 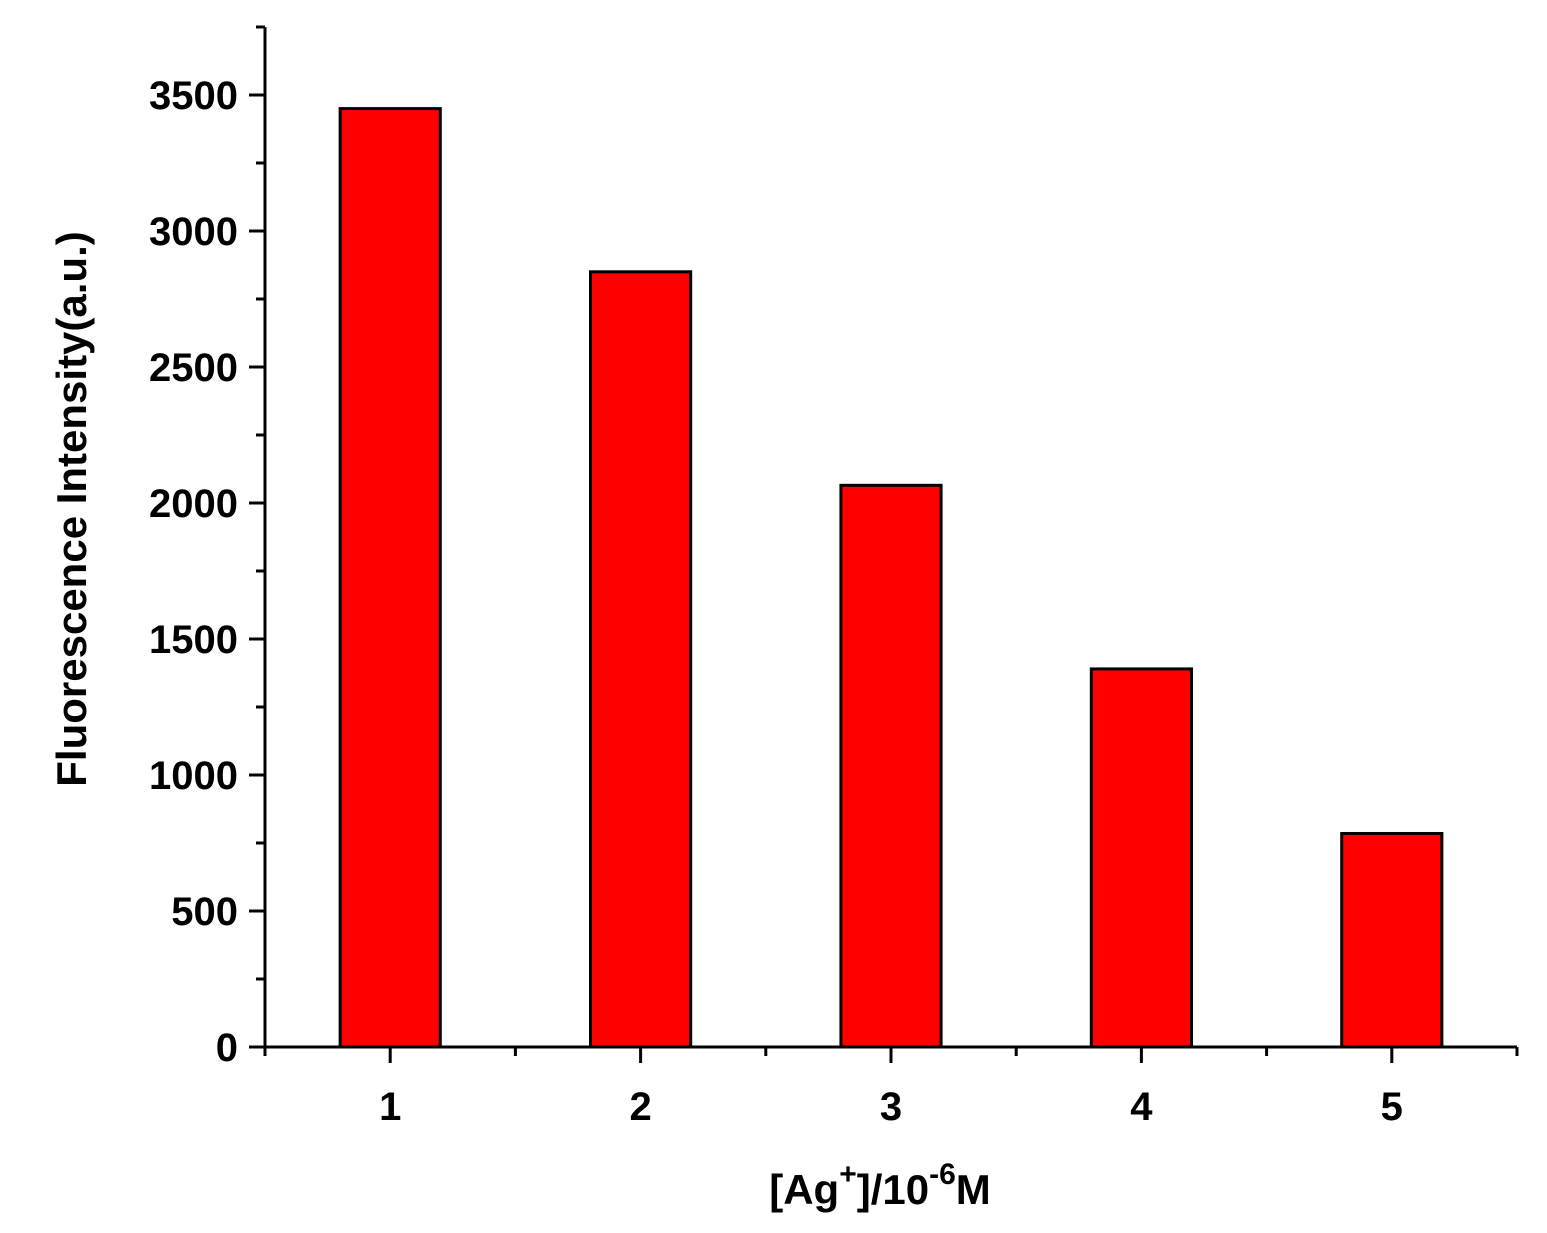 What do you see at coordinates (942, 1174) in the screenshot?
I see `x-axis-title-sup2: -6` at bounding box center [942, 1174].